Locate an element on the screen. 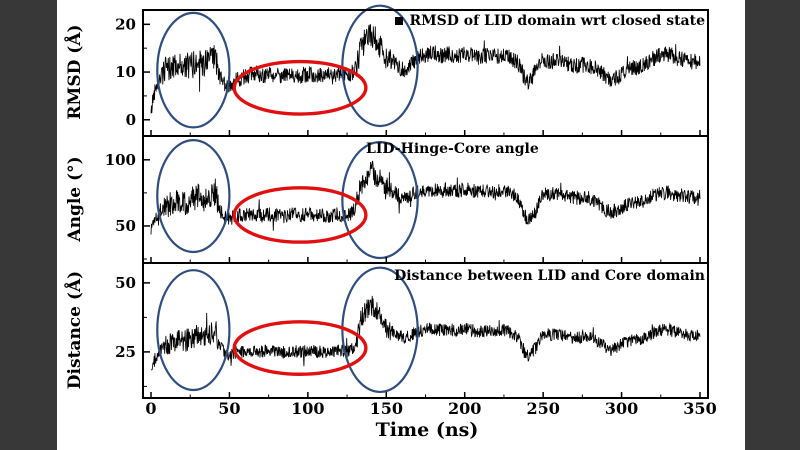 The height and width of the screenshot is (450, 800). trace-angle is located at coordinates (425, 197).